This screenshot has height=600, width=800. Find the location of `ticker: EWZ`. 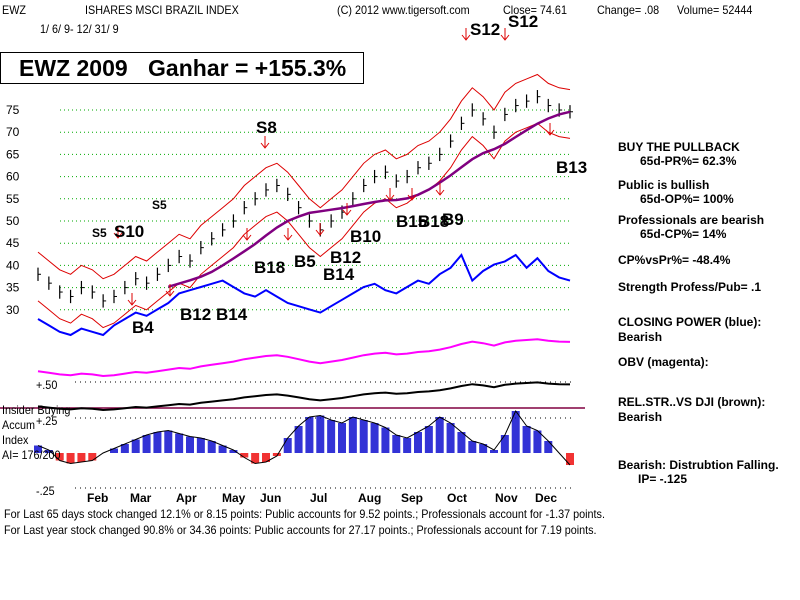

ticker: EWZ is located at coordinates (14, 10).